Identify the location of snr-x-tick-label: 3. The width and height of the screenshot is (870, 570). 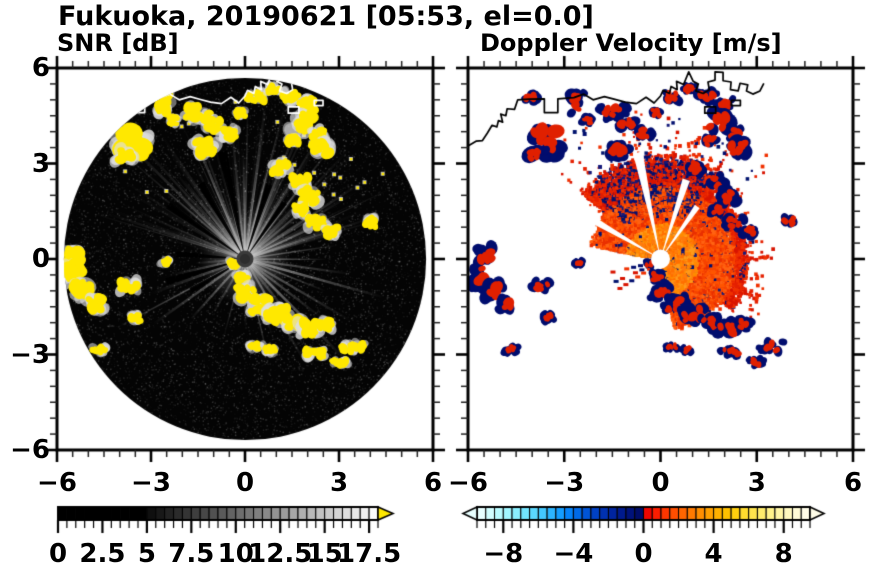
(339, 483).